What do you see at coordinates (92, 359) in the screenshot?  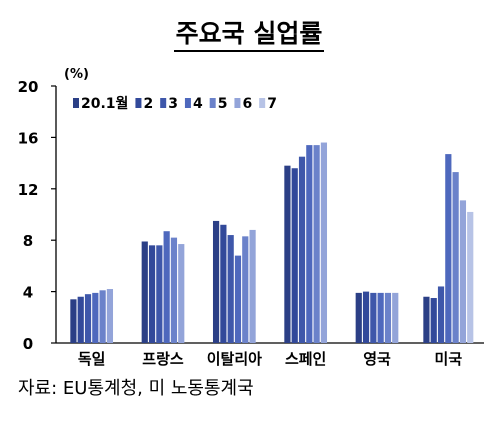 I see `x-tick-label: 독일` at bounding box center [92, 359].